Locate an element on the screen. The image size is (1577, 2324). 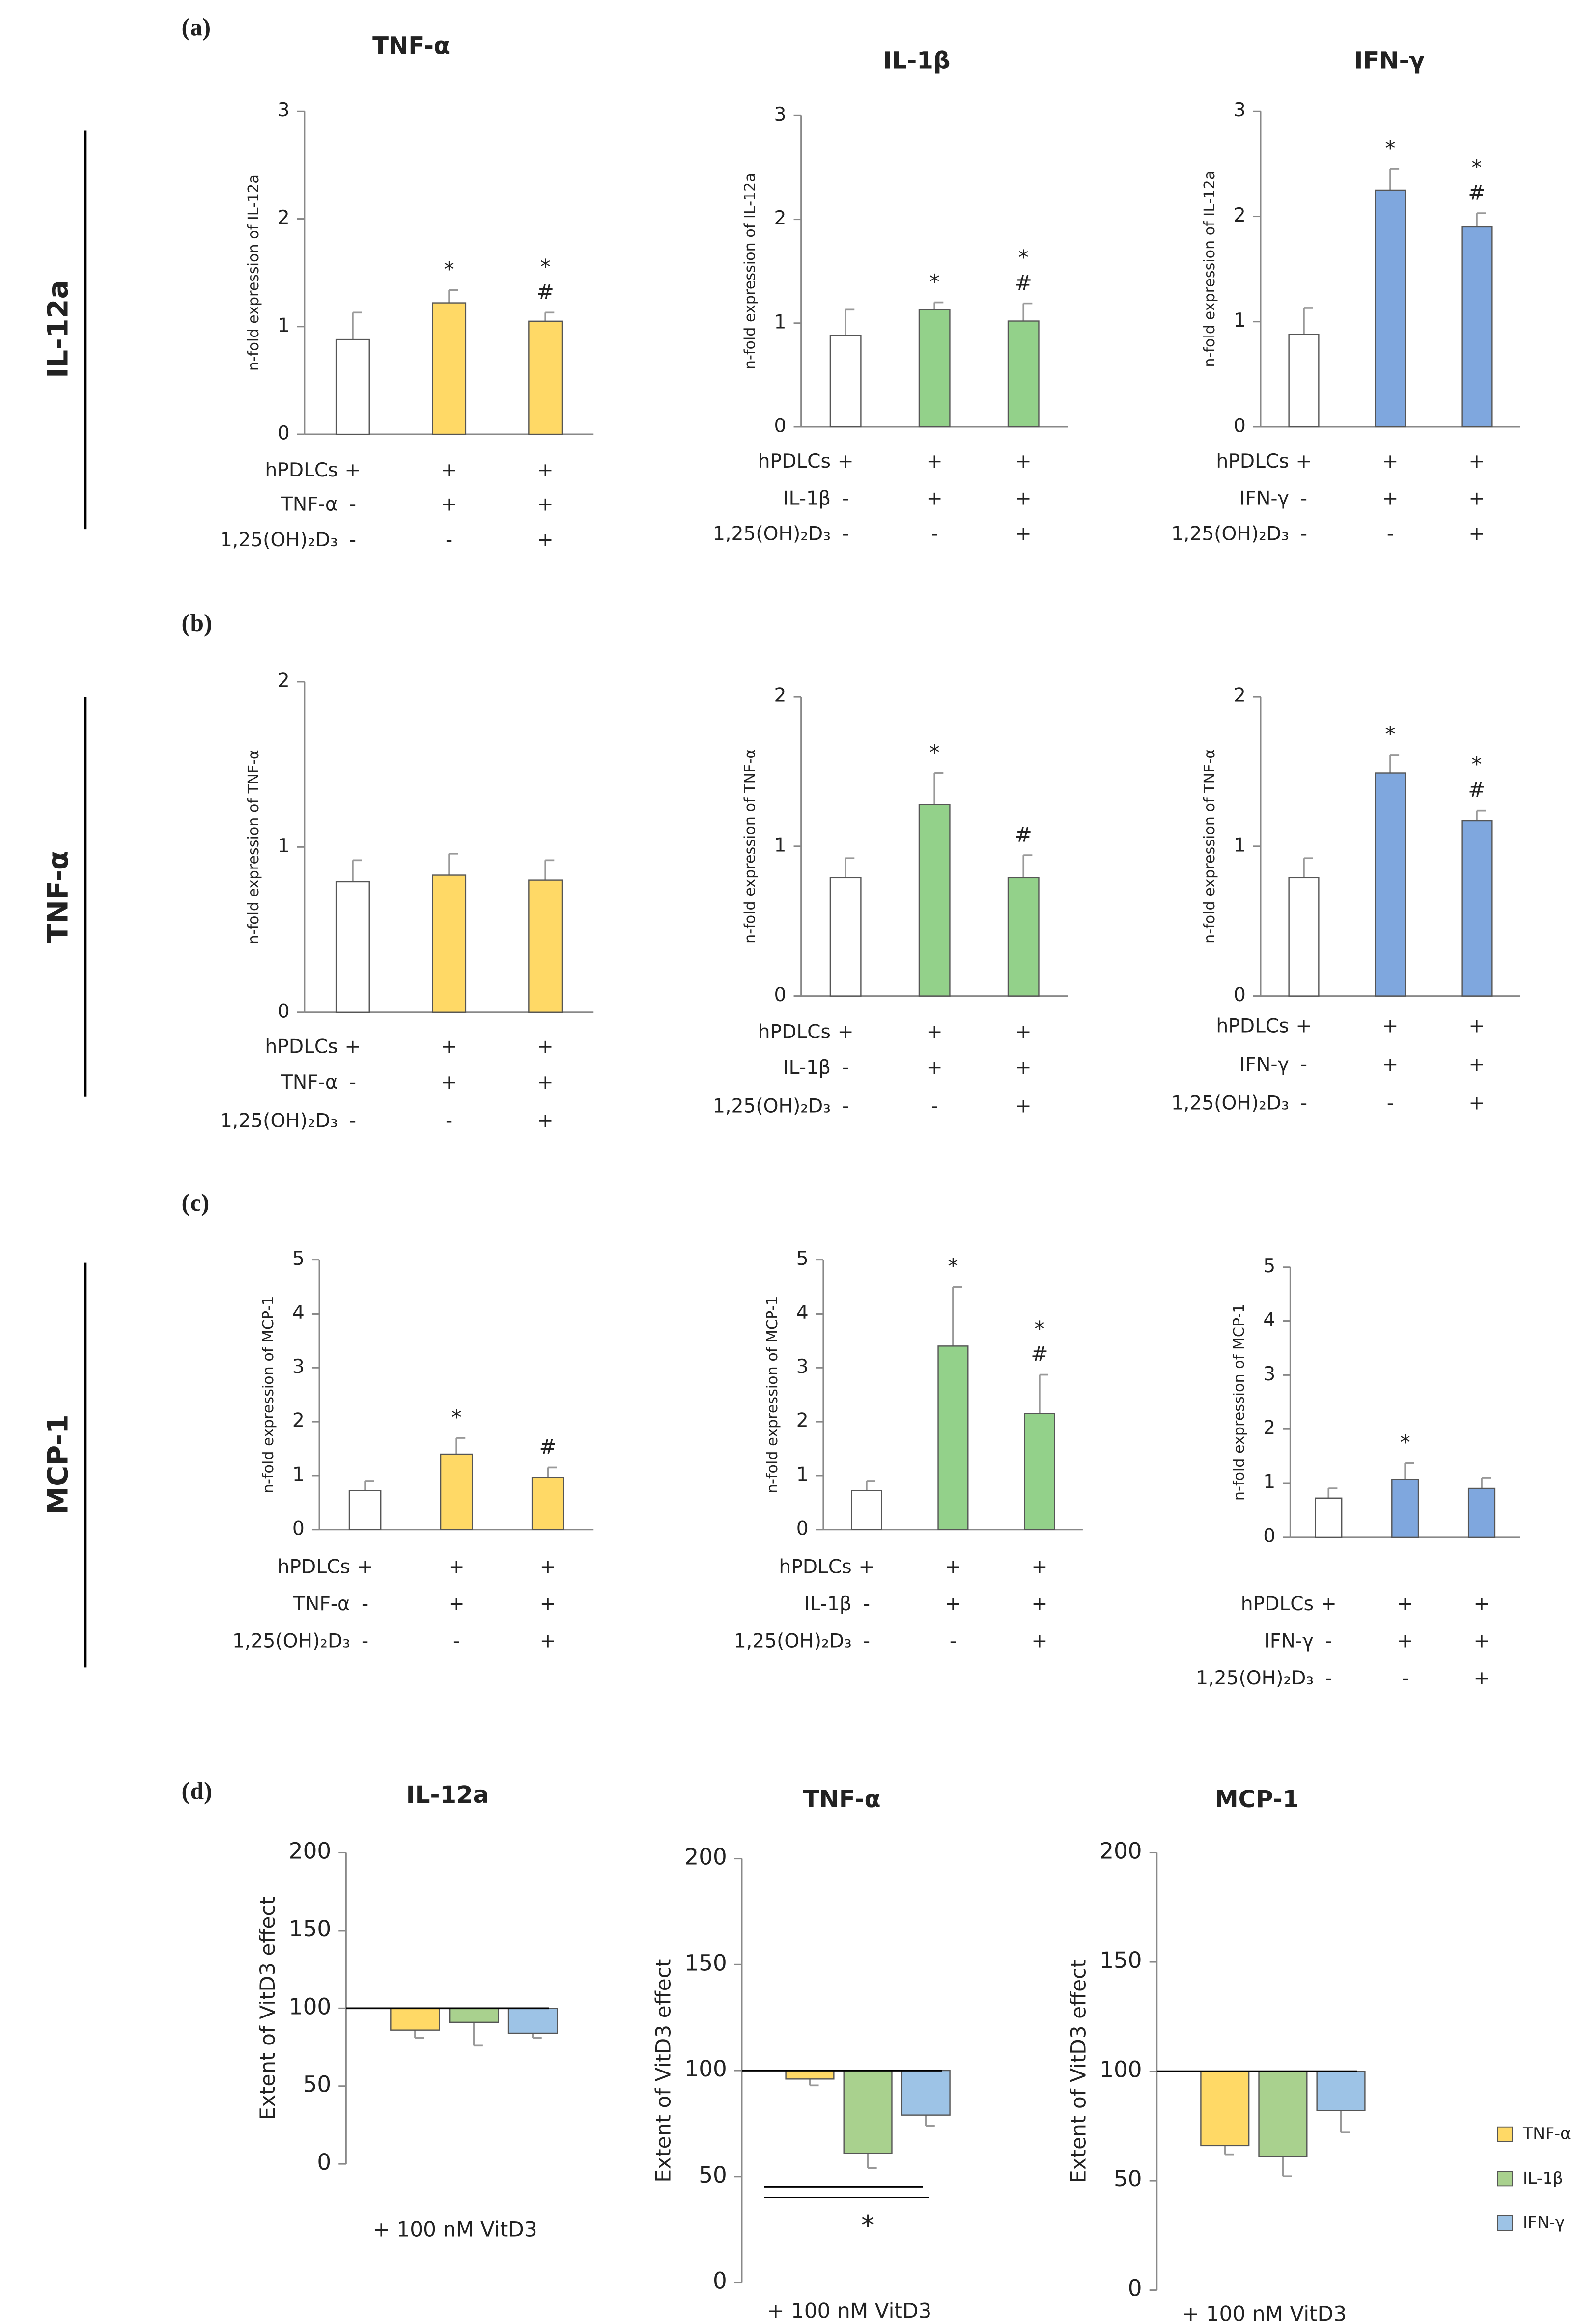
condition-label: 1,25(OH)₂D₃ is located at coordinates (772, 1106).